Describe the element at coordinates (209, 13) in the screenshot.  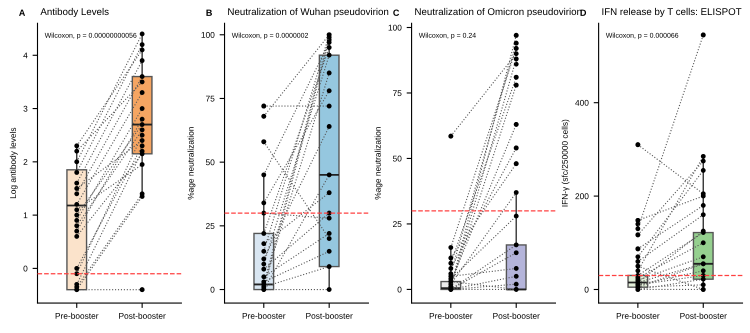
I see `text: B` at that location.